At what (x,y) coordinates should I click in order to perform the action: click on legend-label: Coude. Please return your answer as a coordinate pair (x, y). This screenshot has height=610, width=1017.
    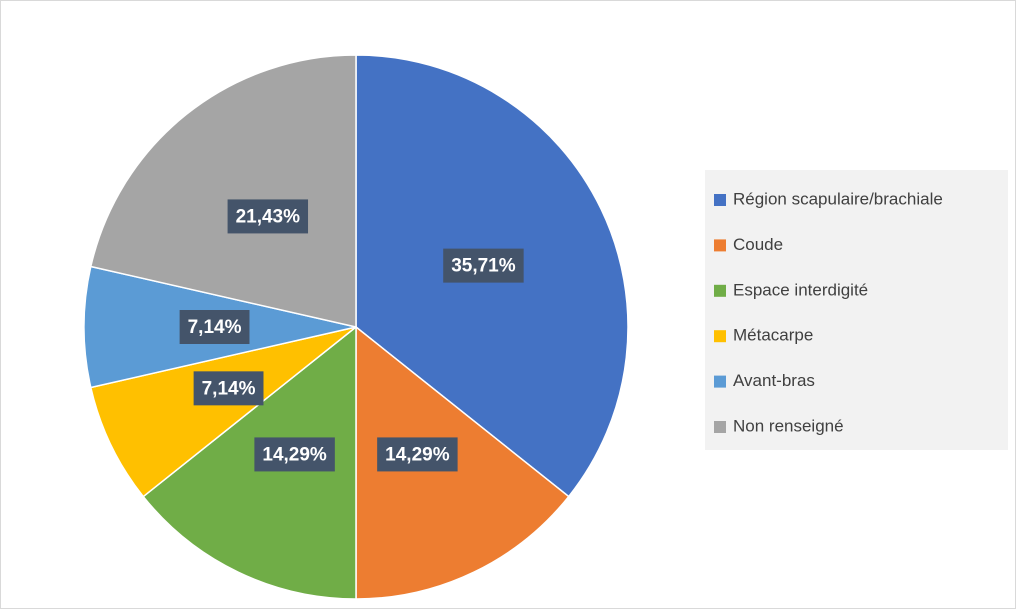
    Looking at the image, I should click on (758, 244).